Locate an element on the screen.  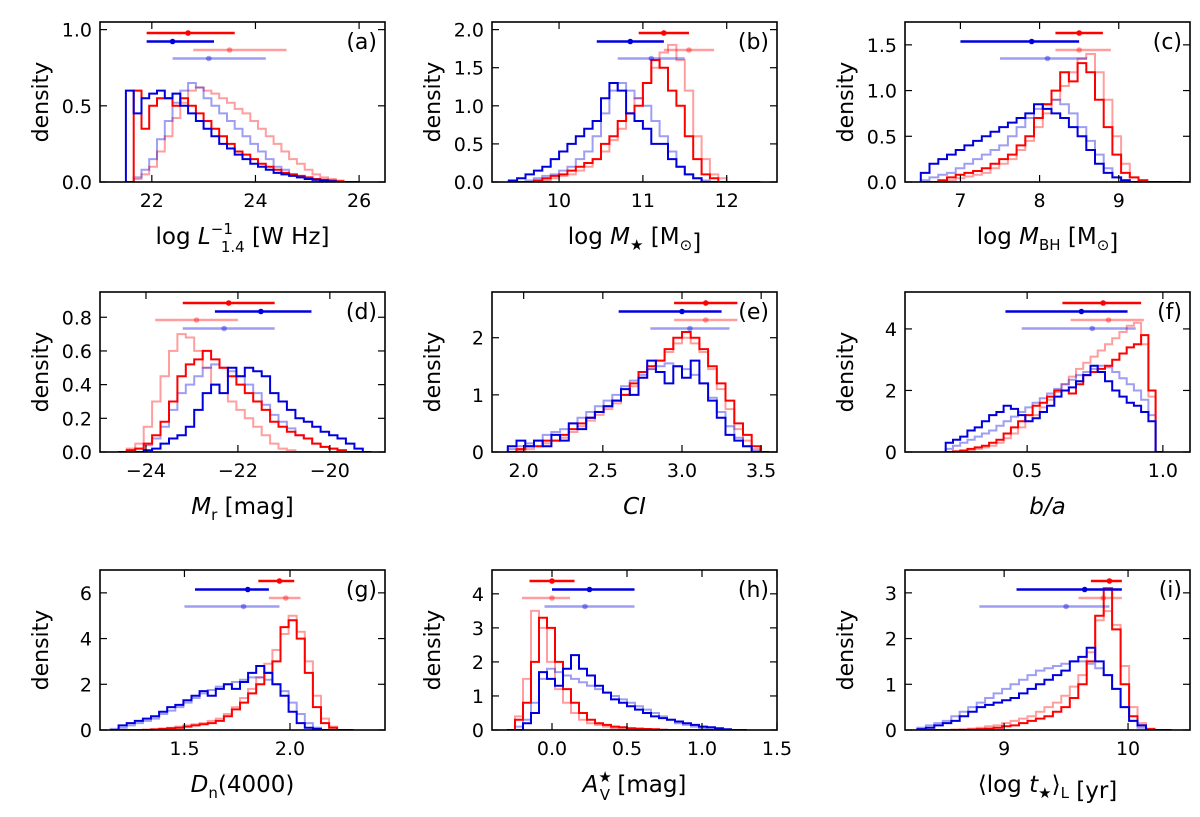
y-tick-label: 0.5 is located at coordinates (469, 145).